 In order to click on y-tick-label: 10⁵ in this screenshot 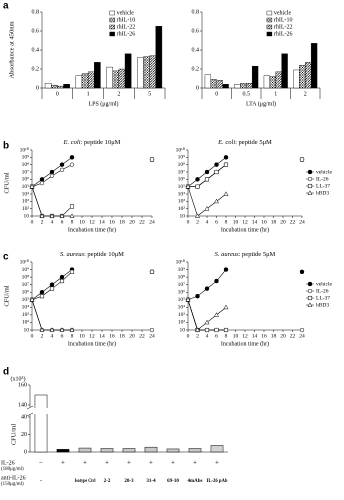, I will do `click(26, 300)`.